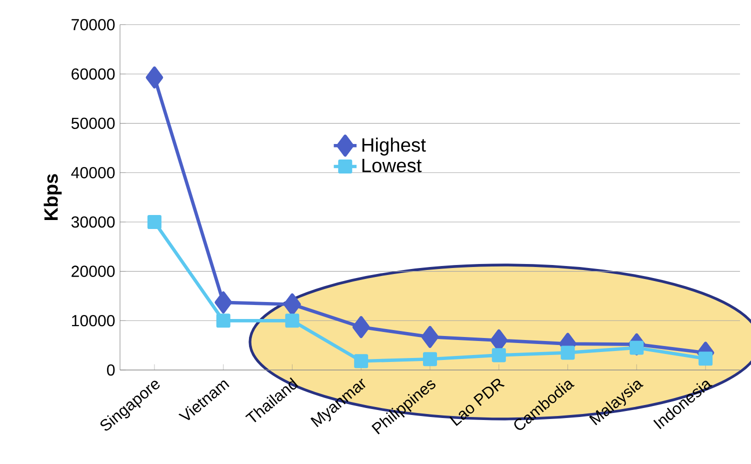  What do you see at coordinates (93, 24) in the screenshot?
I see `y-tick-label: 70000` at bounding box center [93, 24].